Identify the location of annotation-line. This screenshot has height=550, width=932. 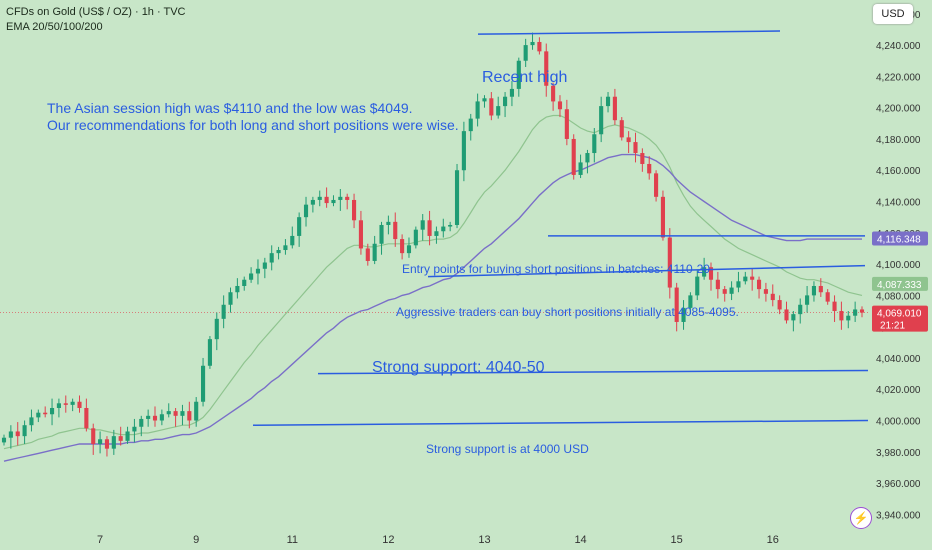
(629, 32).